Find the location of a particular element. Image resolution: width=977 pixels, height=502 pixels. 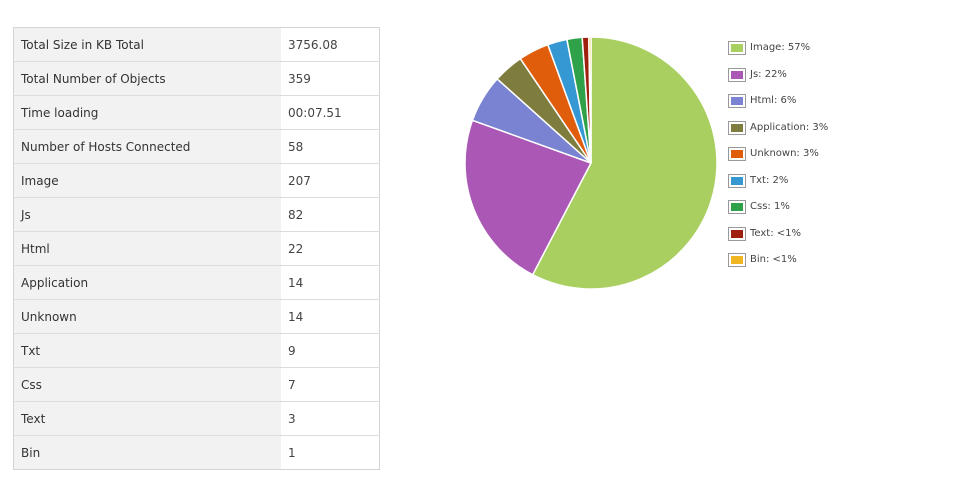

row-label: Image is located at coordinates (147, 180).